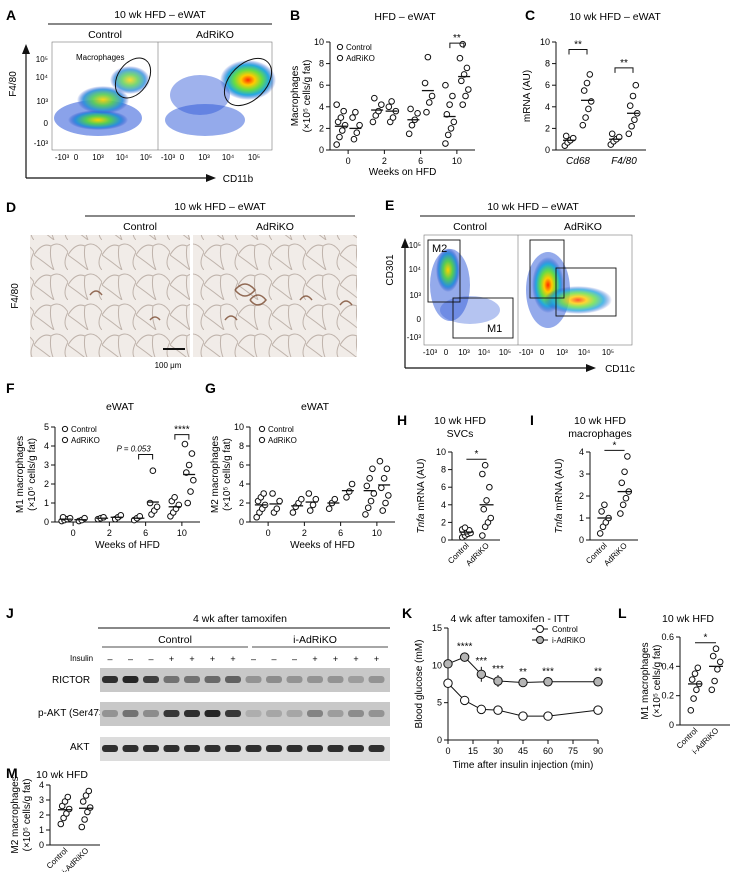  Describe the element at coordinates (85, 440) in the screenshot. I see `legend-label: AdRiKO` at that location.